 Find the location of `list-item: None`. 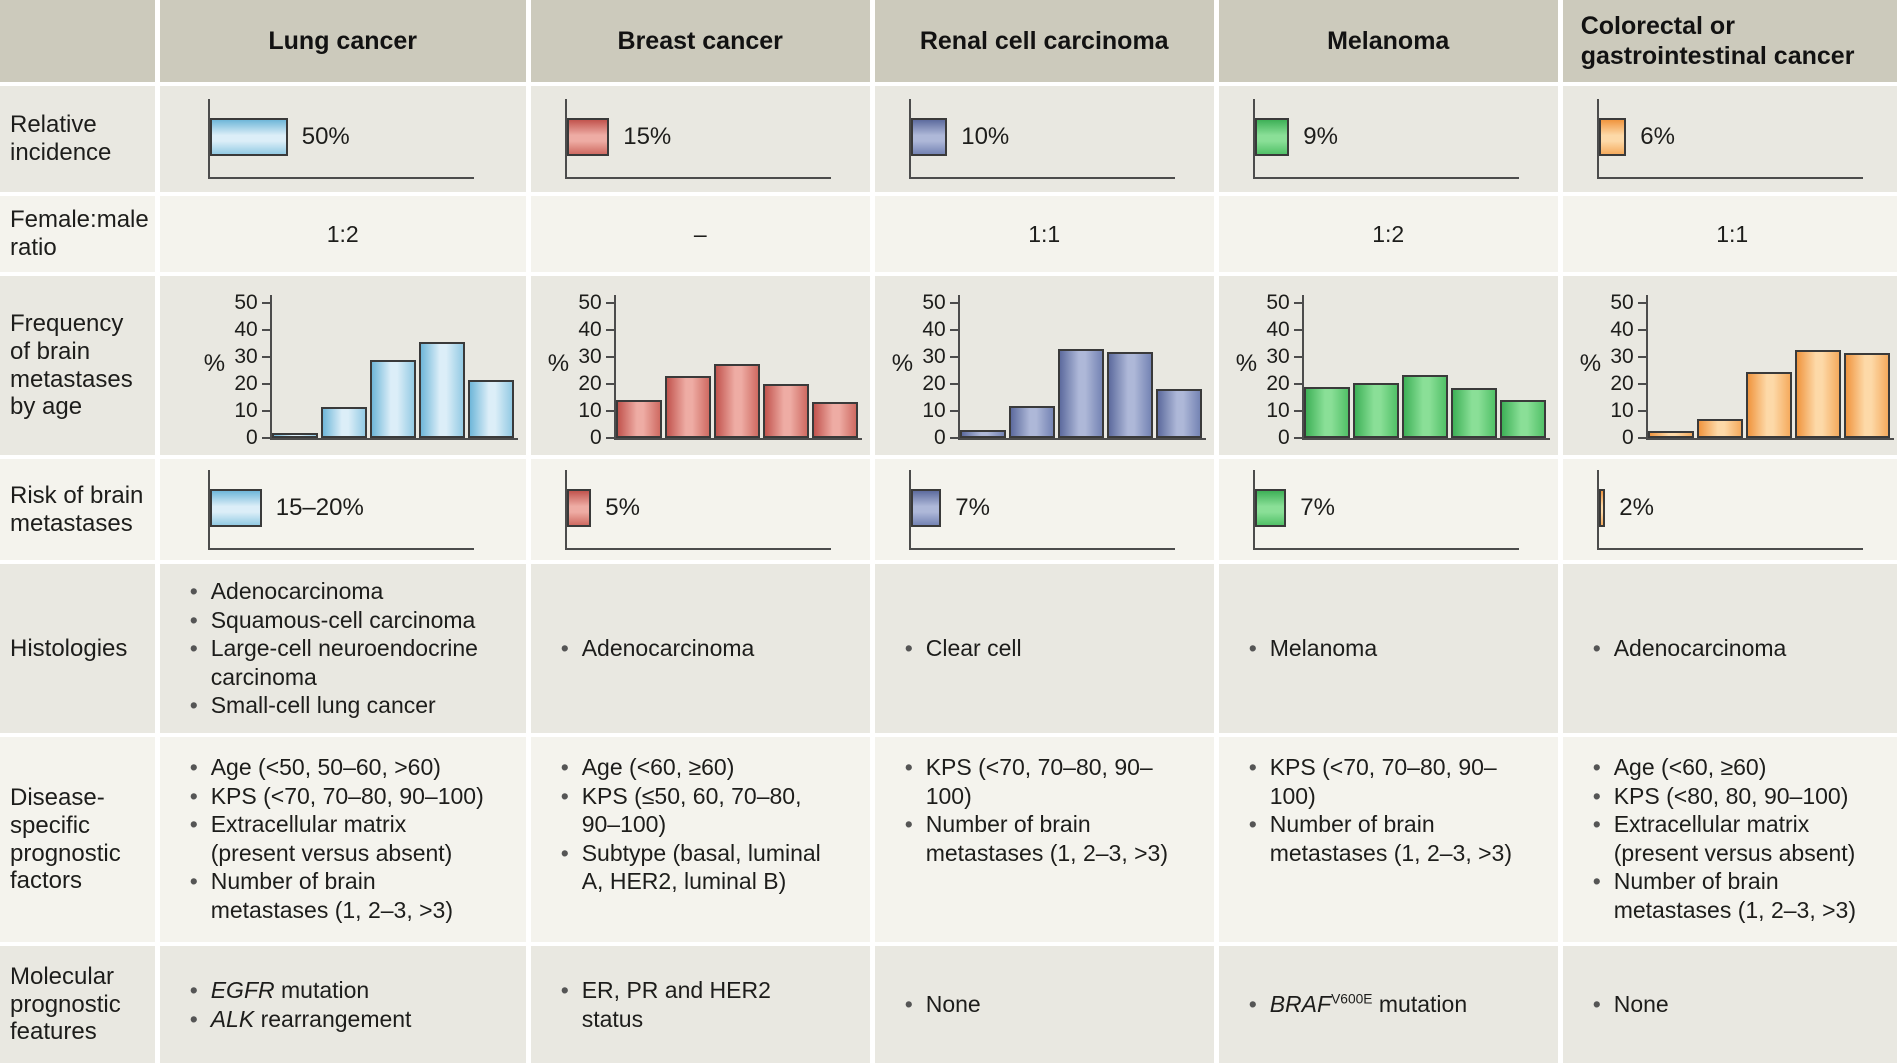

list-item: None is located at coordinates (1730, 1004).